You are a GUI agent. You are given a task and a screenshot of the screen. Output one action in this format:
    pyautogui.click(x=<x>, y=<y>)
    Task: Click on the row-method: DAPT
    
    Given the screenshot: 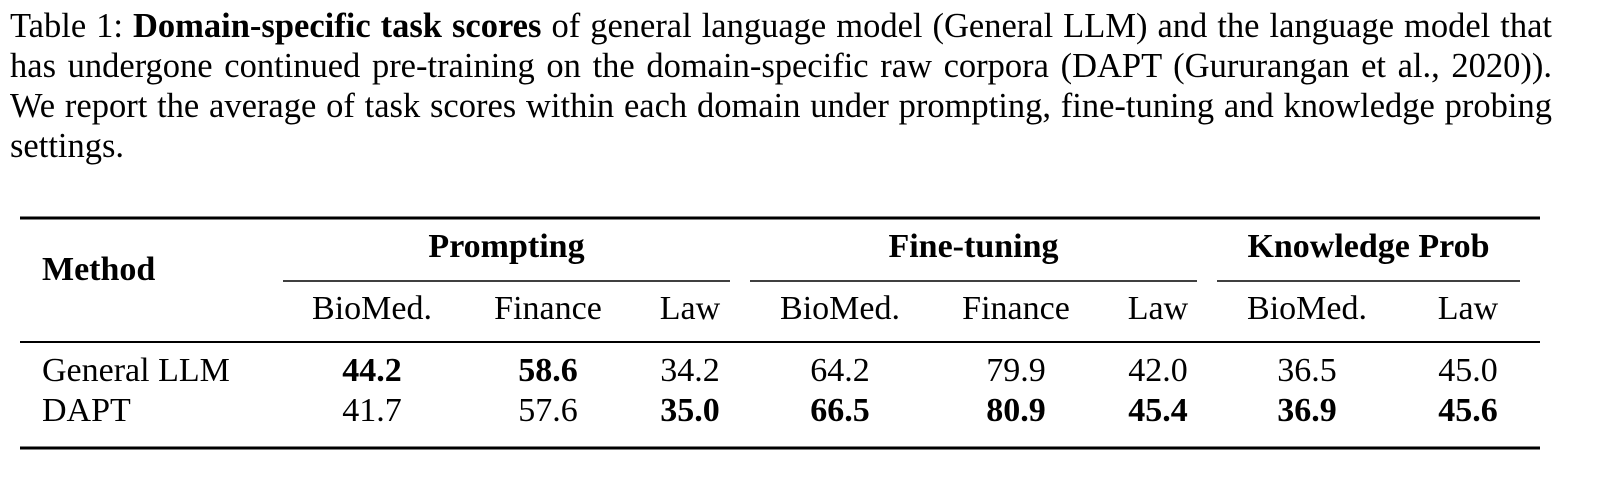 What is the action you would take?
    pyautogui.click(x=86, y=410)
    